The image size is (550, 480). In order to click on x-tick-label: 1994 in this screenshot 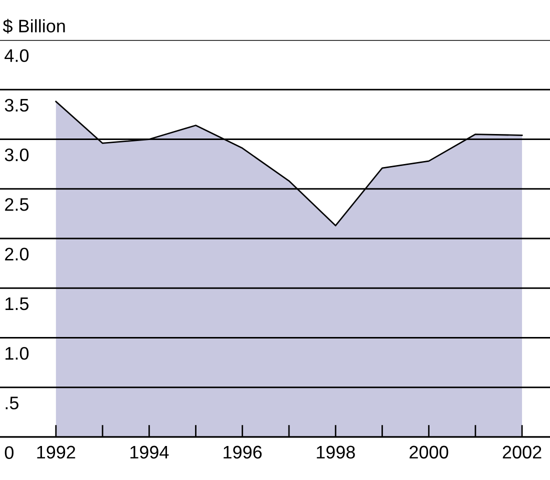, I will do `click(149, 452)`.